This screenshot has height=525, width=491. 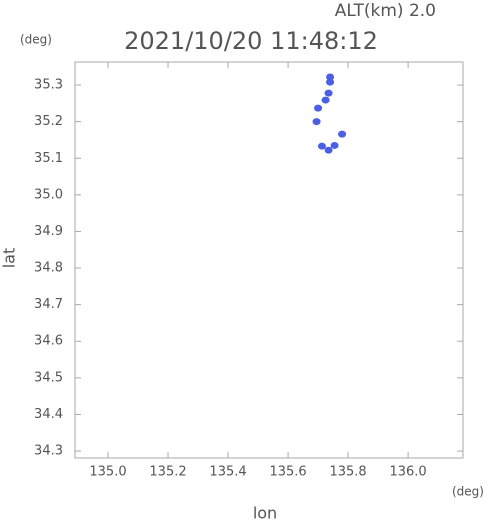 What do you see at coordinates (48, 377) in the screenshot?
I see `y-tick-label: 34.5` at bounding box center [48, 377].